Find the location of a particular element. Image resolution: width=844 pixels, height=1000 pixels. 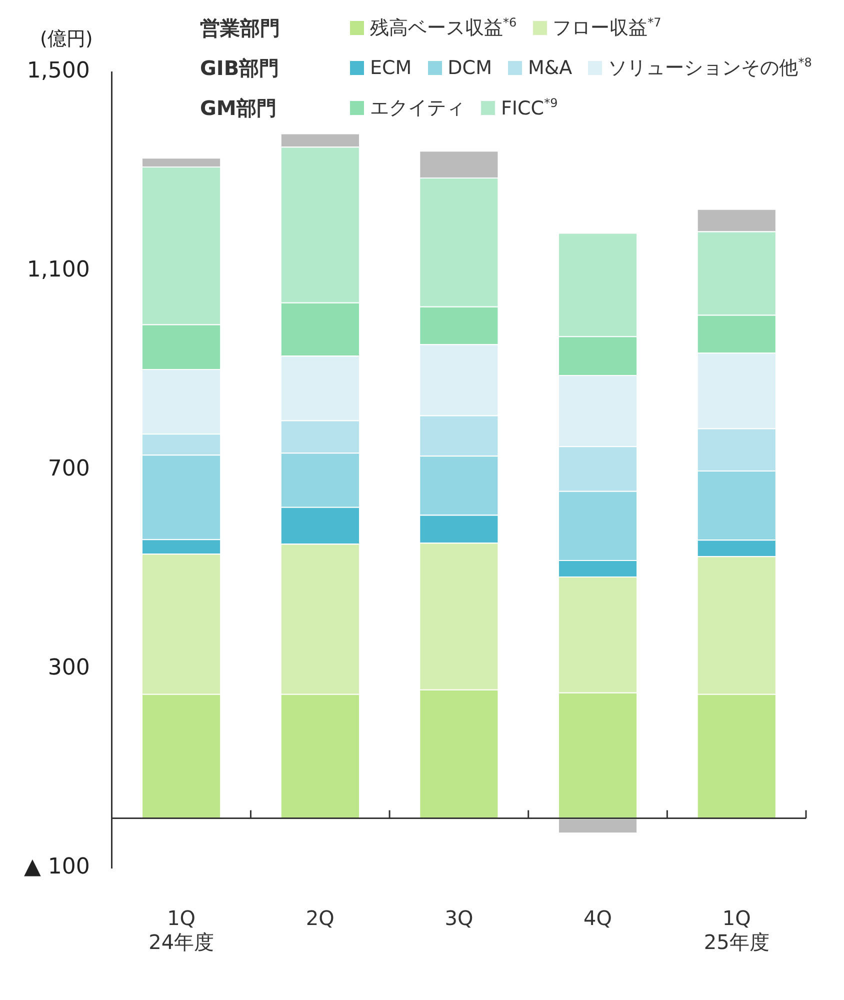

legend-label: FICC$^{*9}$ is located at coordinates (529, 108).